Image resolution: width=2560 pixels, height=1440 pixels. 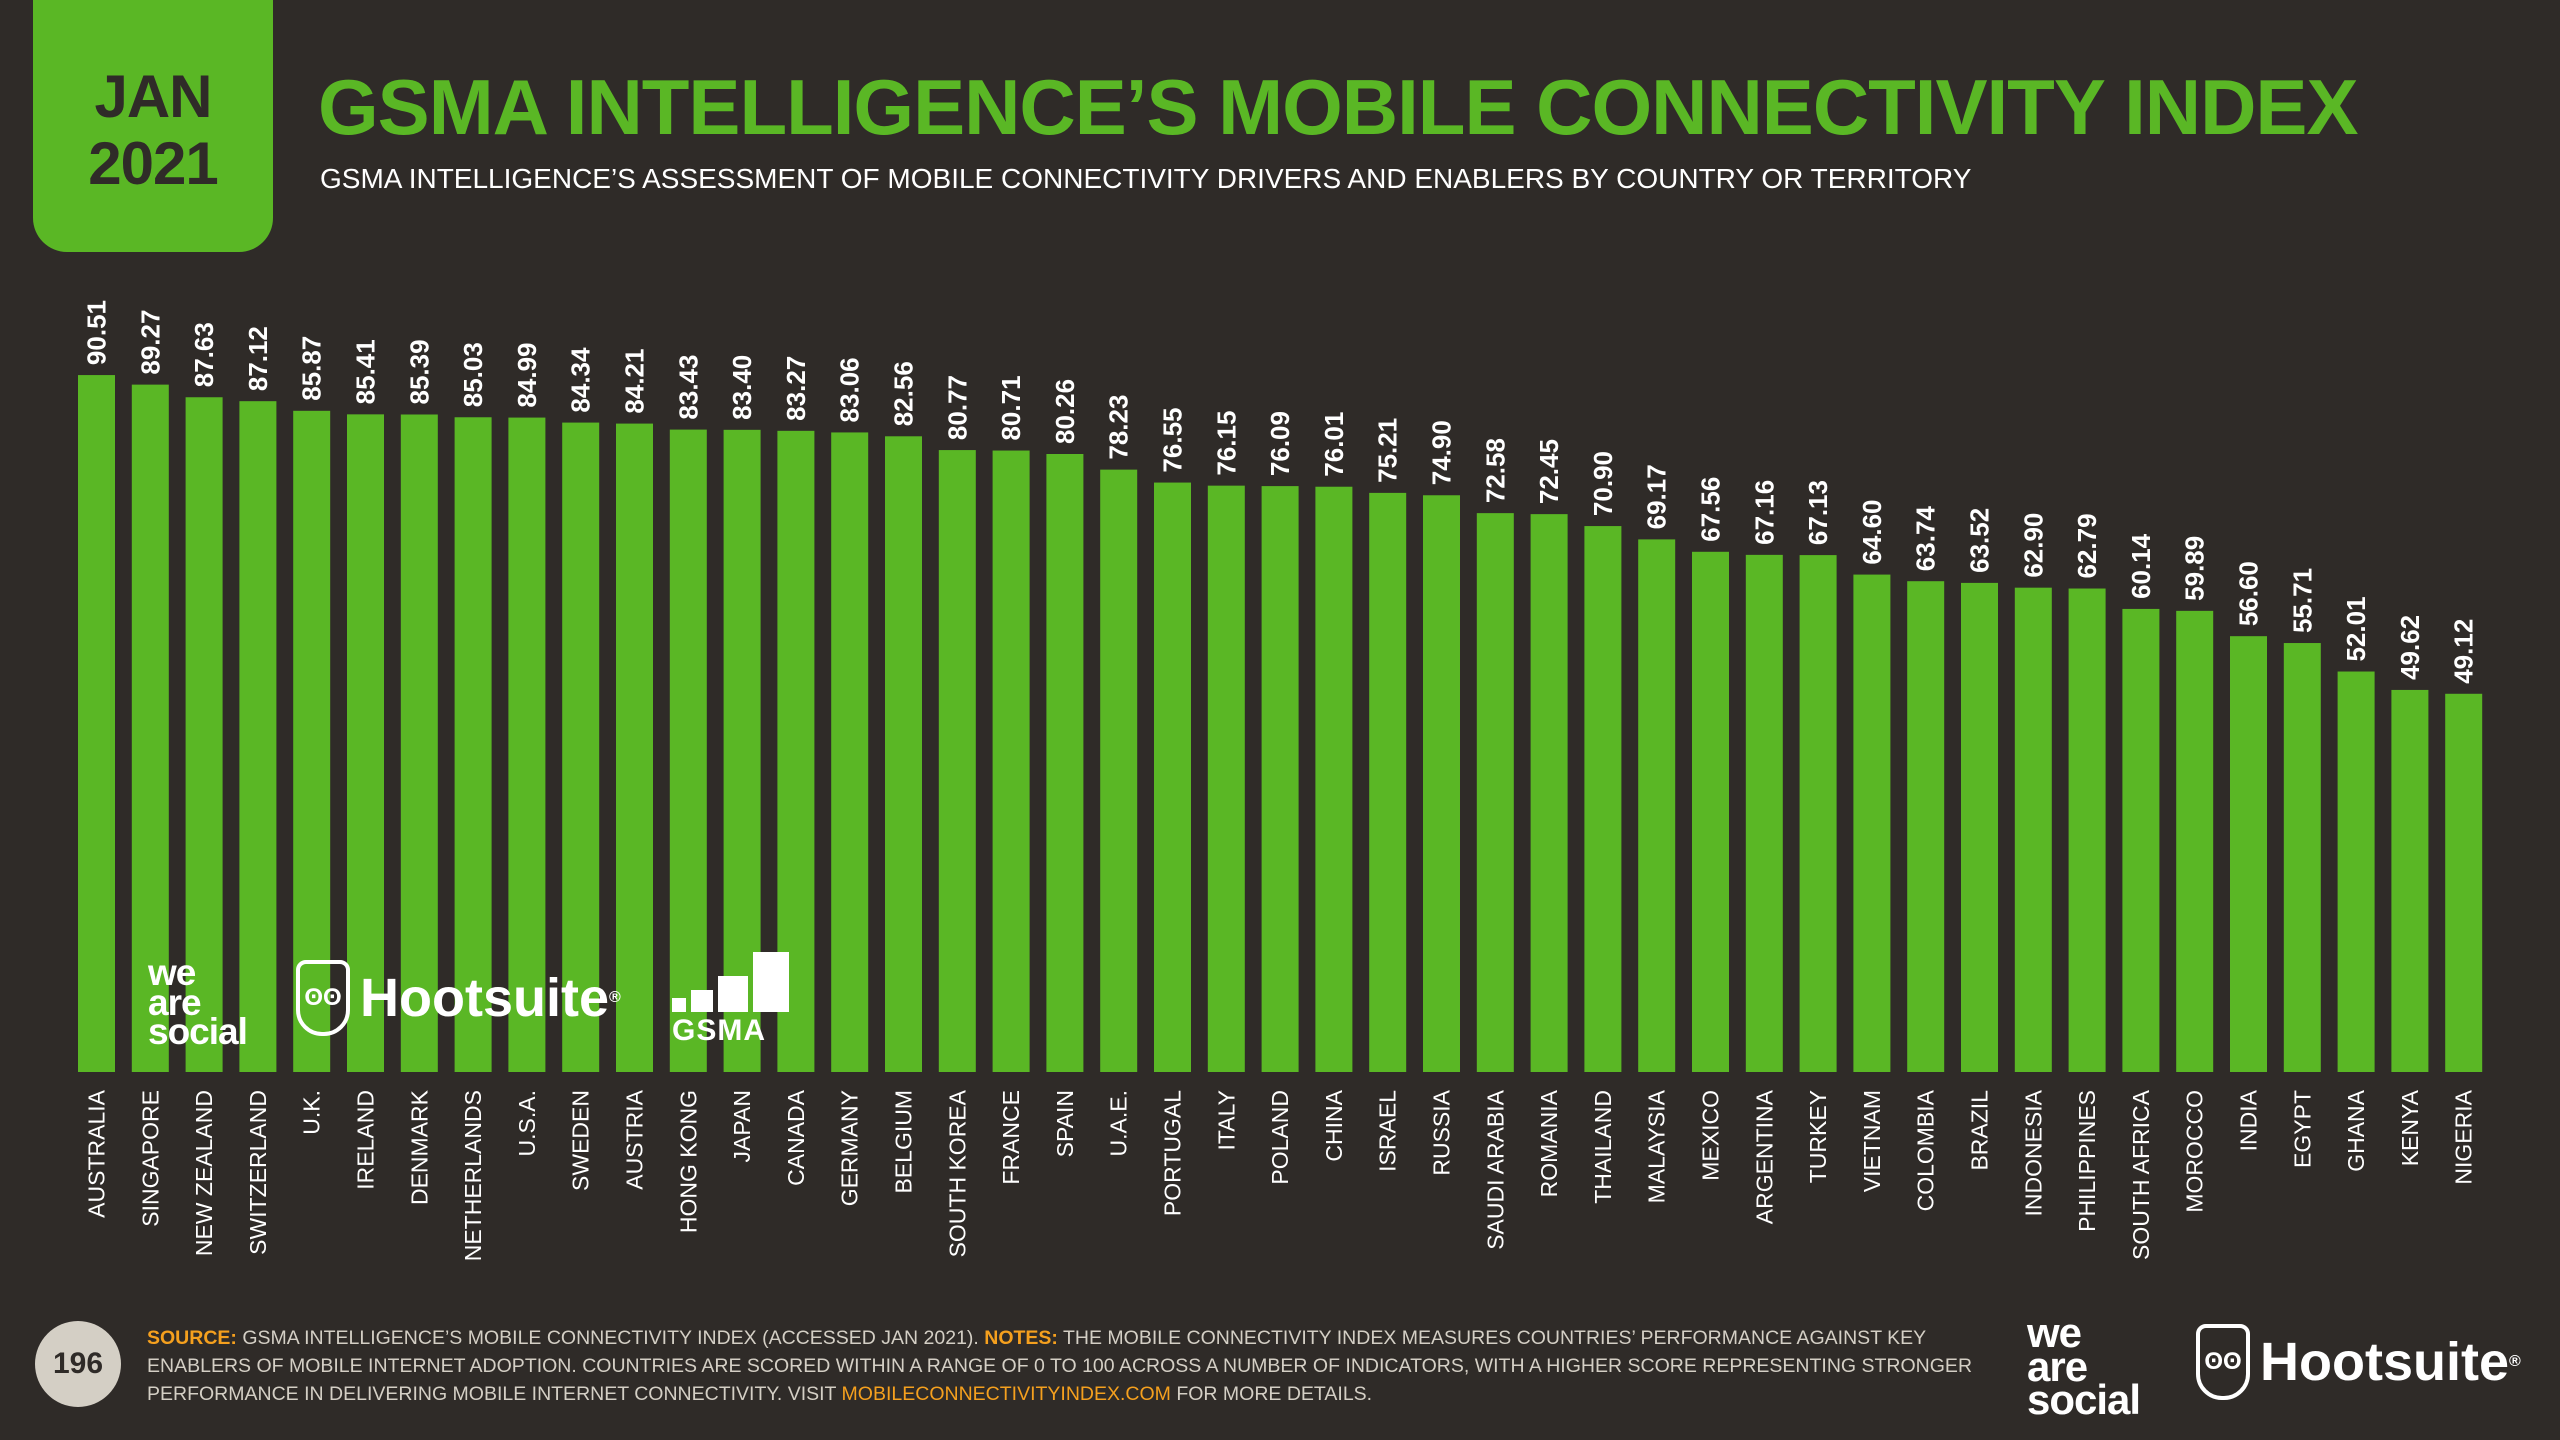 What do you see at coordinates (1388, 450) in the screenshot?
I see `value-label: 75.21` at bounding box center [1388, 450].